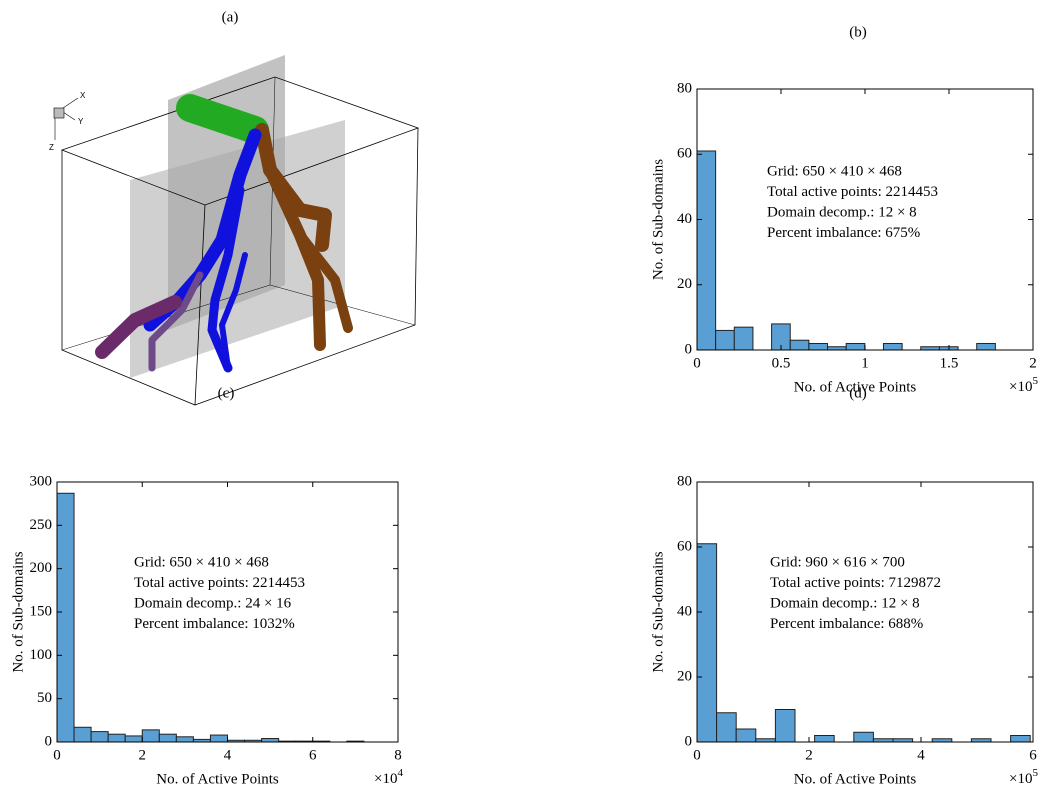 The image size is (1039, 795). I want to click on y-tick-label: 200, so click(41, 568).